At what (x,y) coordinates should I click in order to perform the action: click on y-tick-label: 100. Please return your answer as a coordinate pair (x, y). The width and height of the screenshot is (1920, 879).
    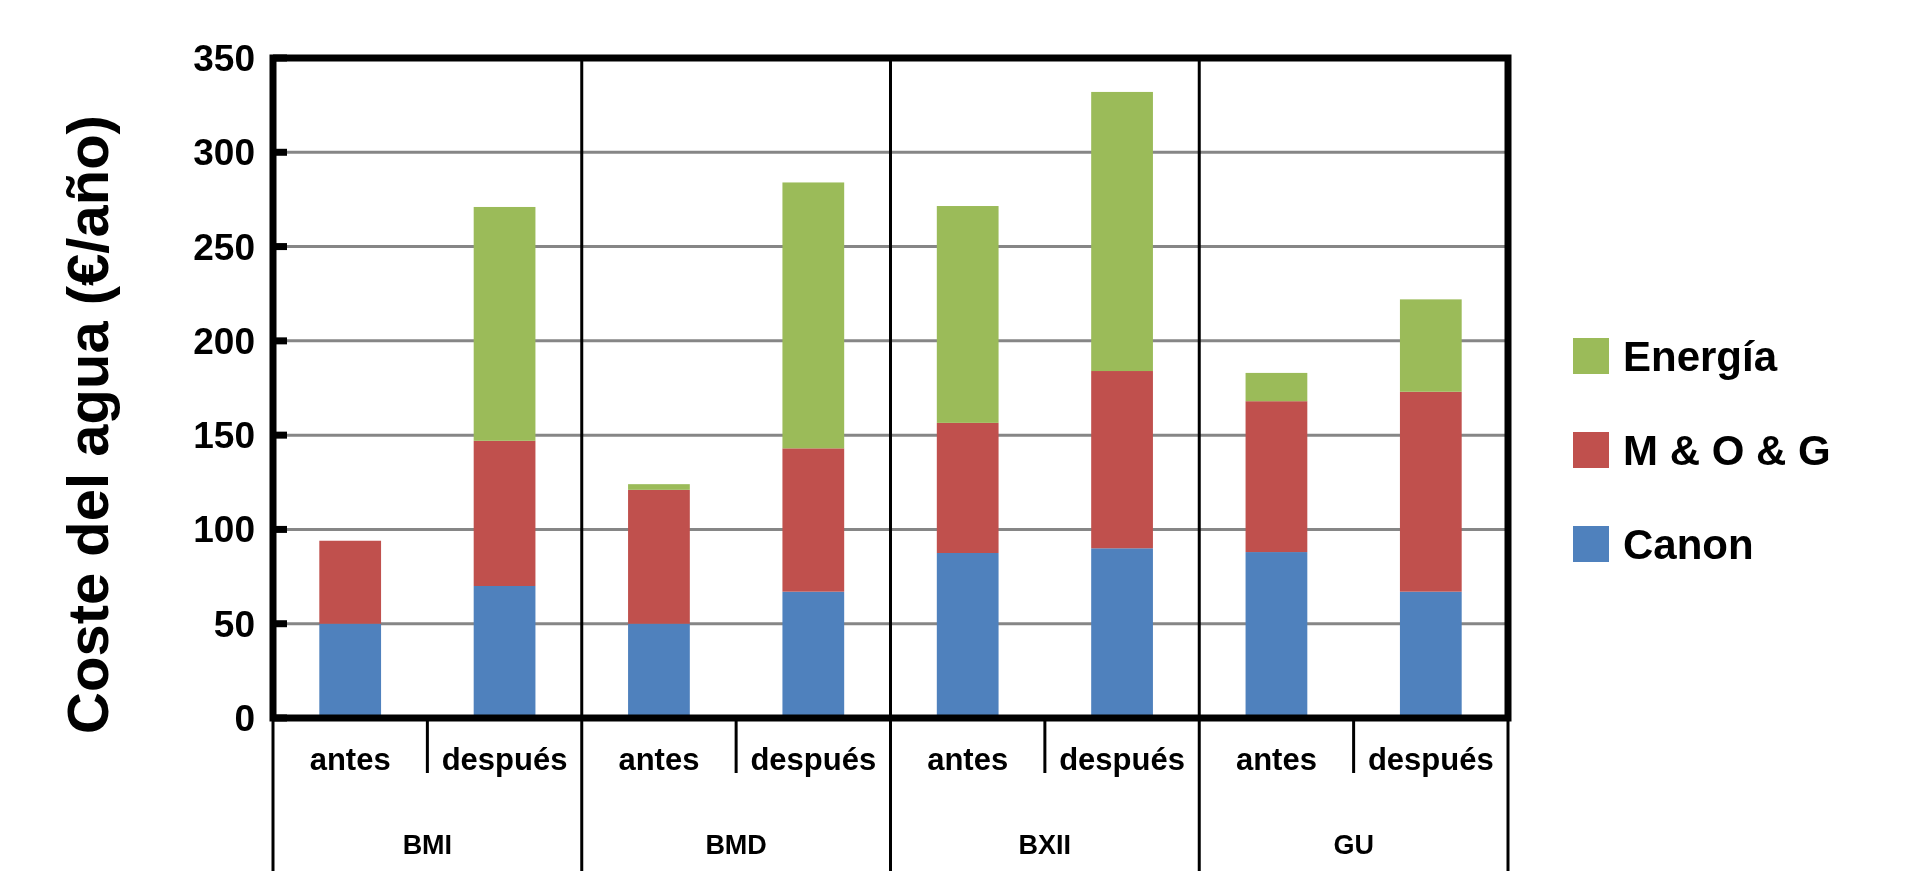
    Looking at the image, I should click on (224, 530).